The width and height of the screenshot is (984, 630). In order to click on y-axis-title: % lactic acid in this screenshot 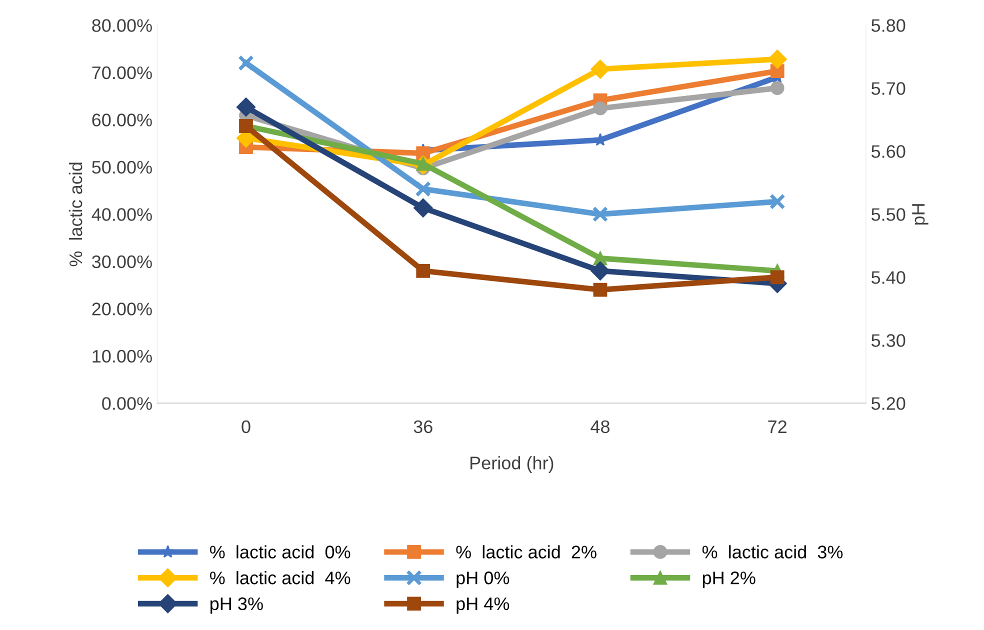, I will do `click(75, 214)`.